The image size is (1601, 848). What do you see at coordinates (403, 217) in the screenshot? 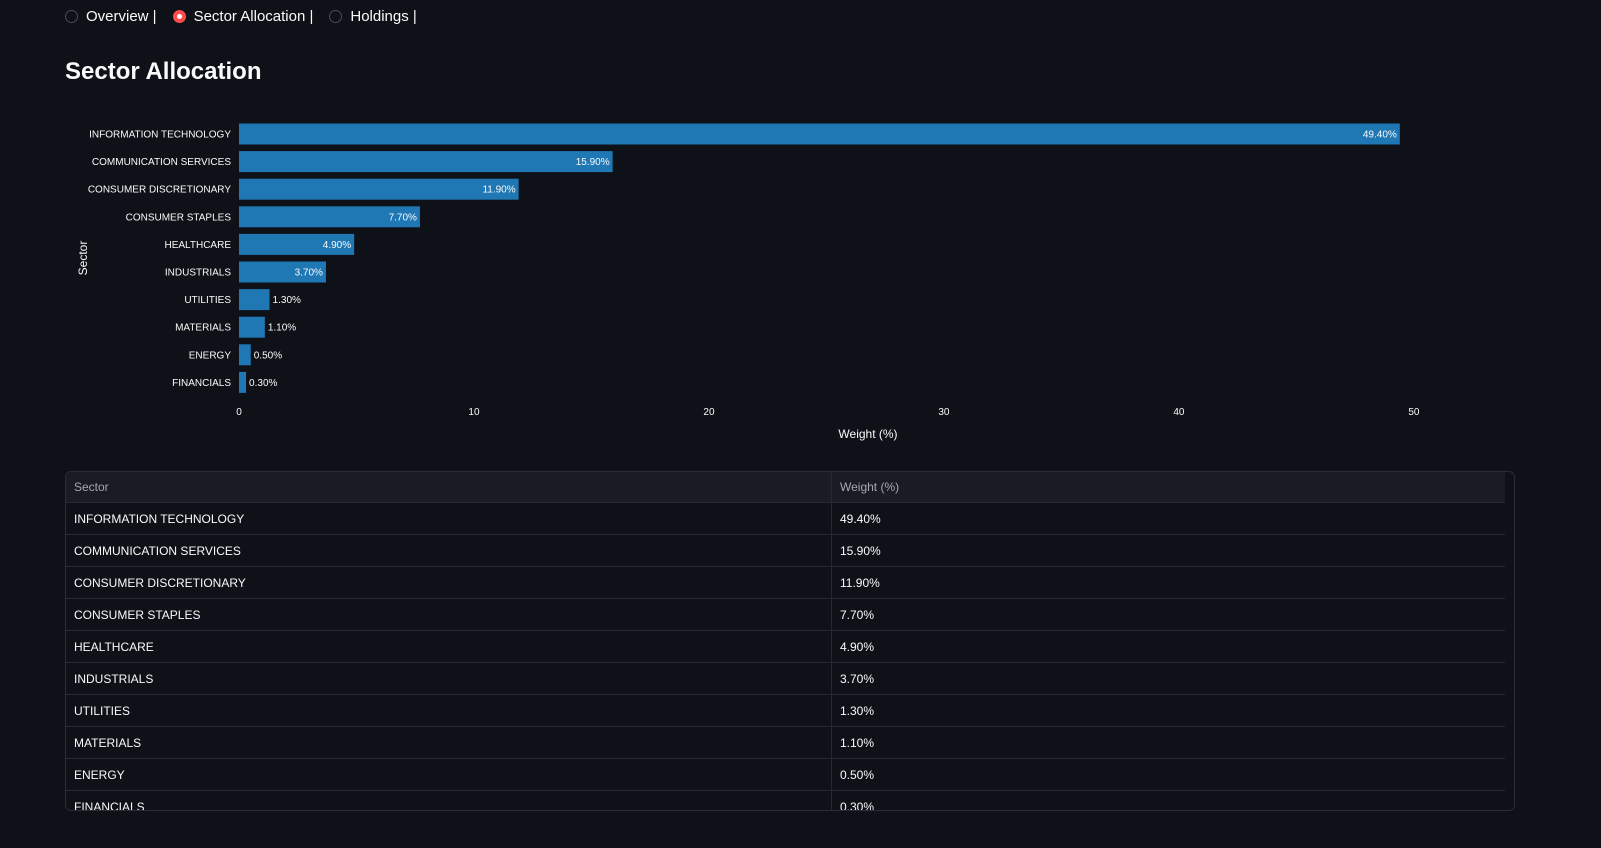
I see `bar-value-label: 7.70%` at bounding box center [403, 217].